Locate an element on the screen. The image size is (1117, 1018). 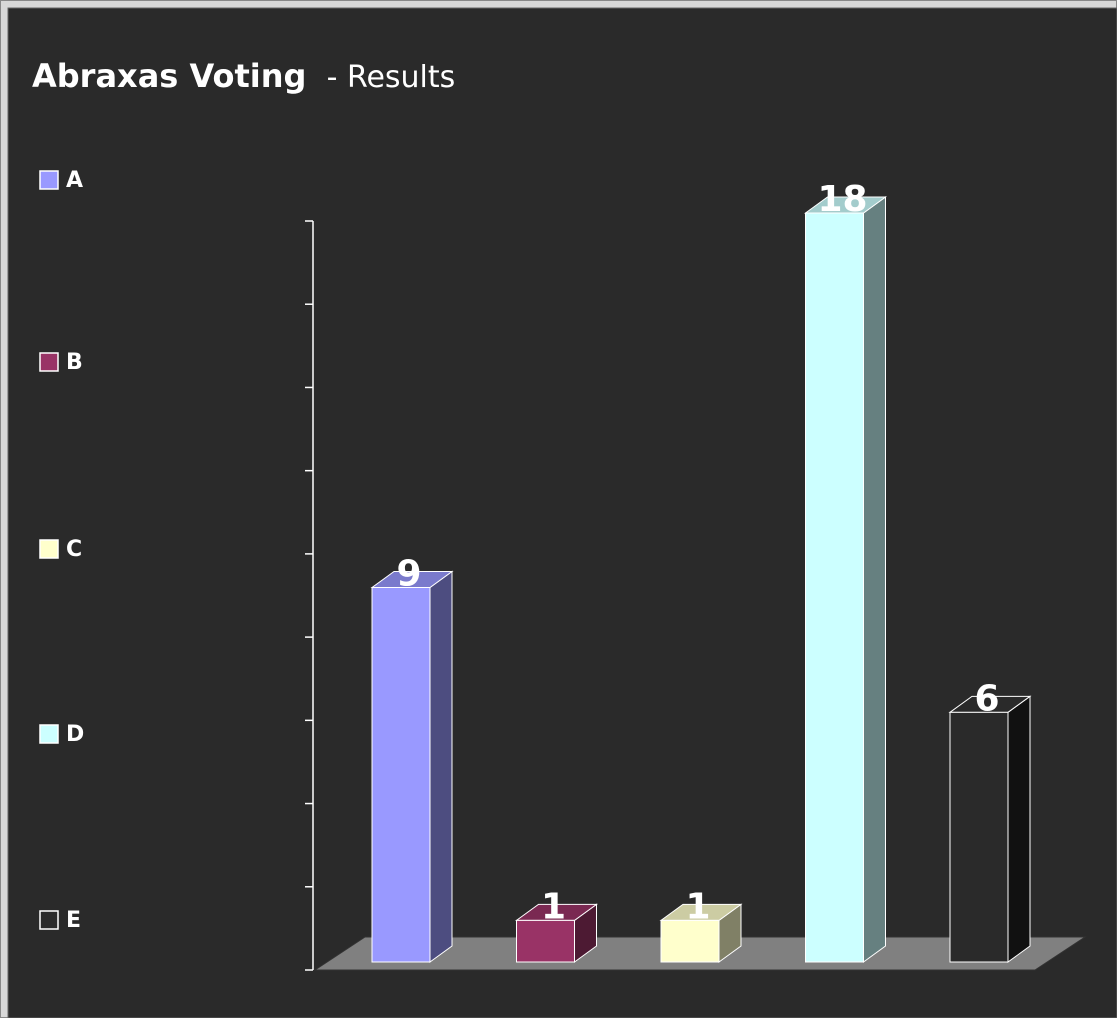
value-label: 9 is located at coordinates (408, 574).